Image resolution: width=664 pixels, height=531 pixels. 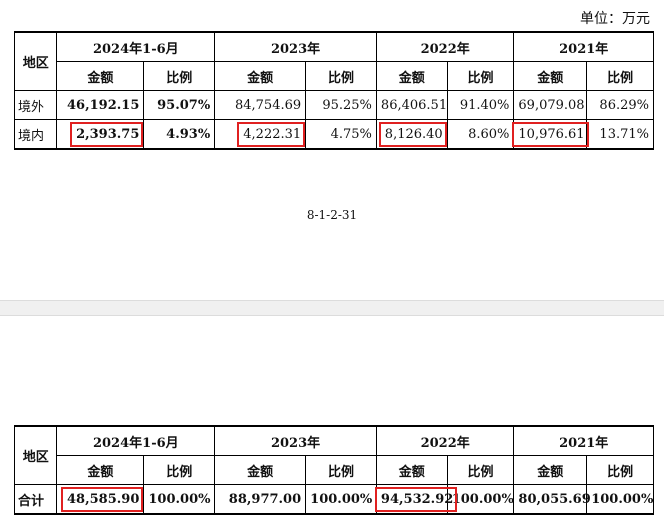 What do you see at coordinates (260, 105) in the screenshot?
I see `amount-cell: 84,754.69` at bounding box center [260, 105].